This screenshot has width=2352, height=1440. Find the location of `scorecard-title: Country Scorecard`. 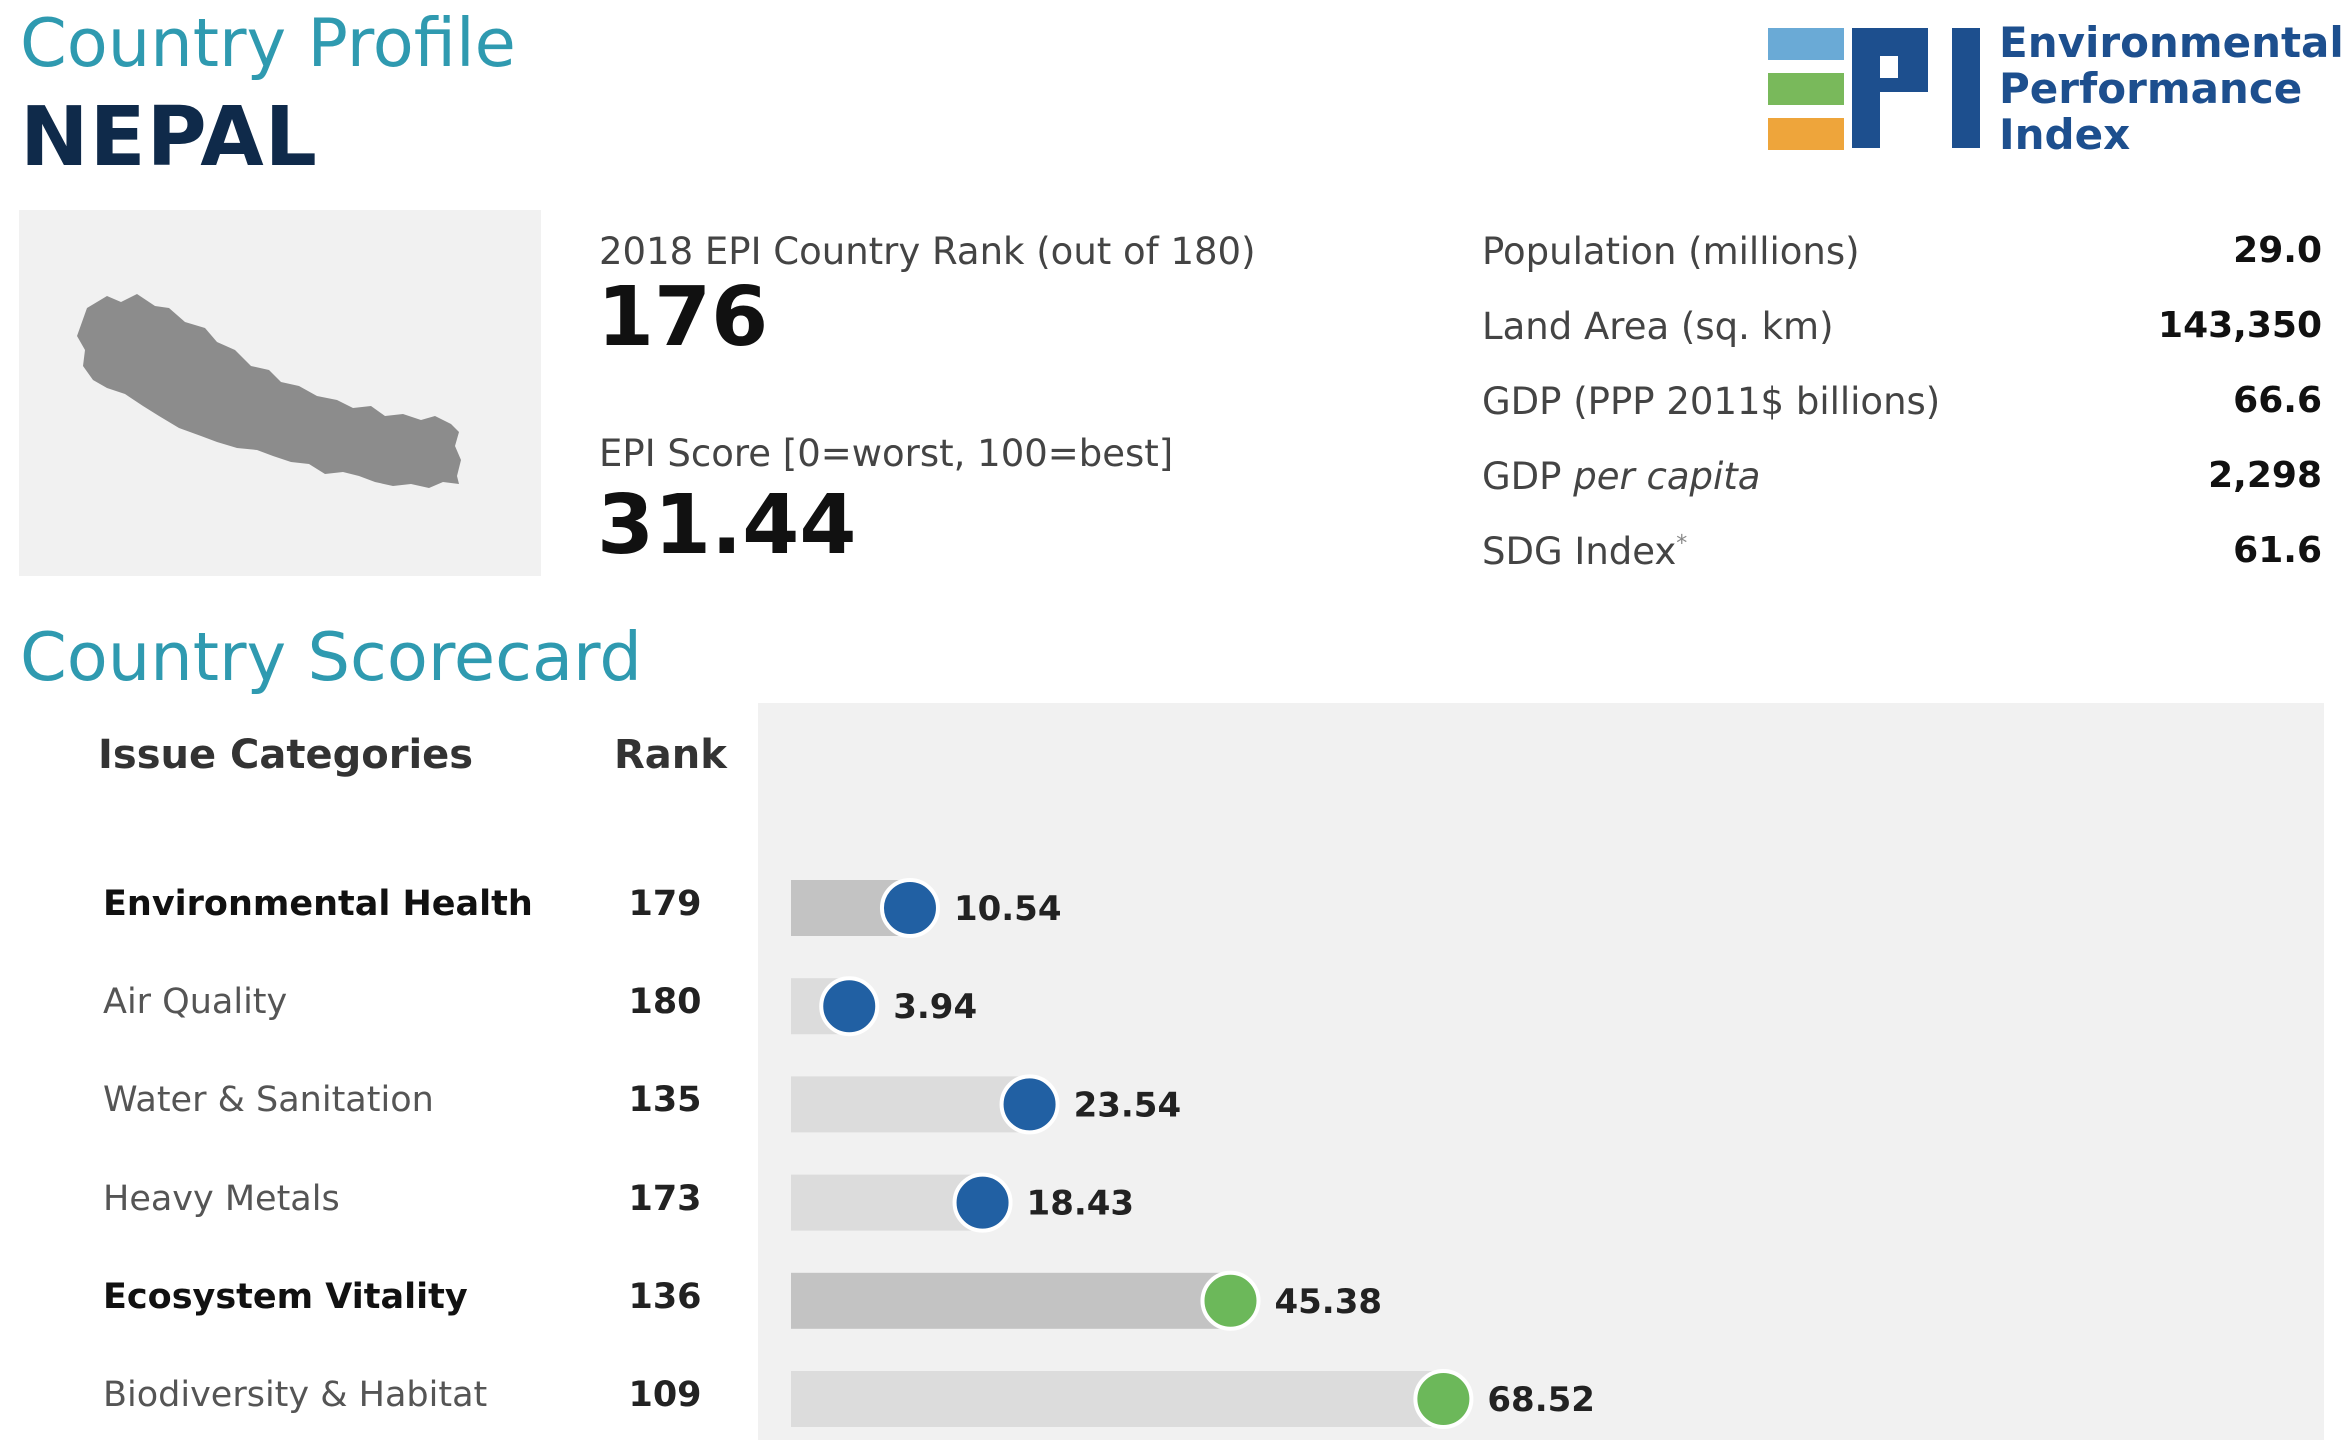

scorecard-title: Country Scorecard is located at coordinates (331, 657).